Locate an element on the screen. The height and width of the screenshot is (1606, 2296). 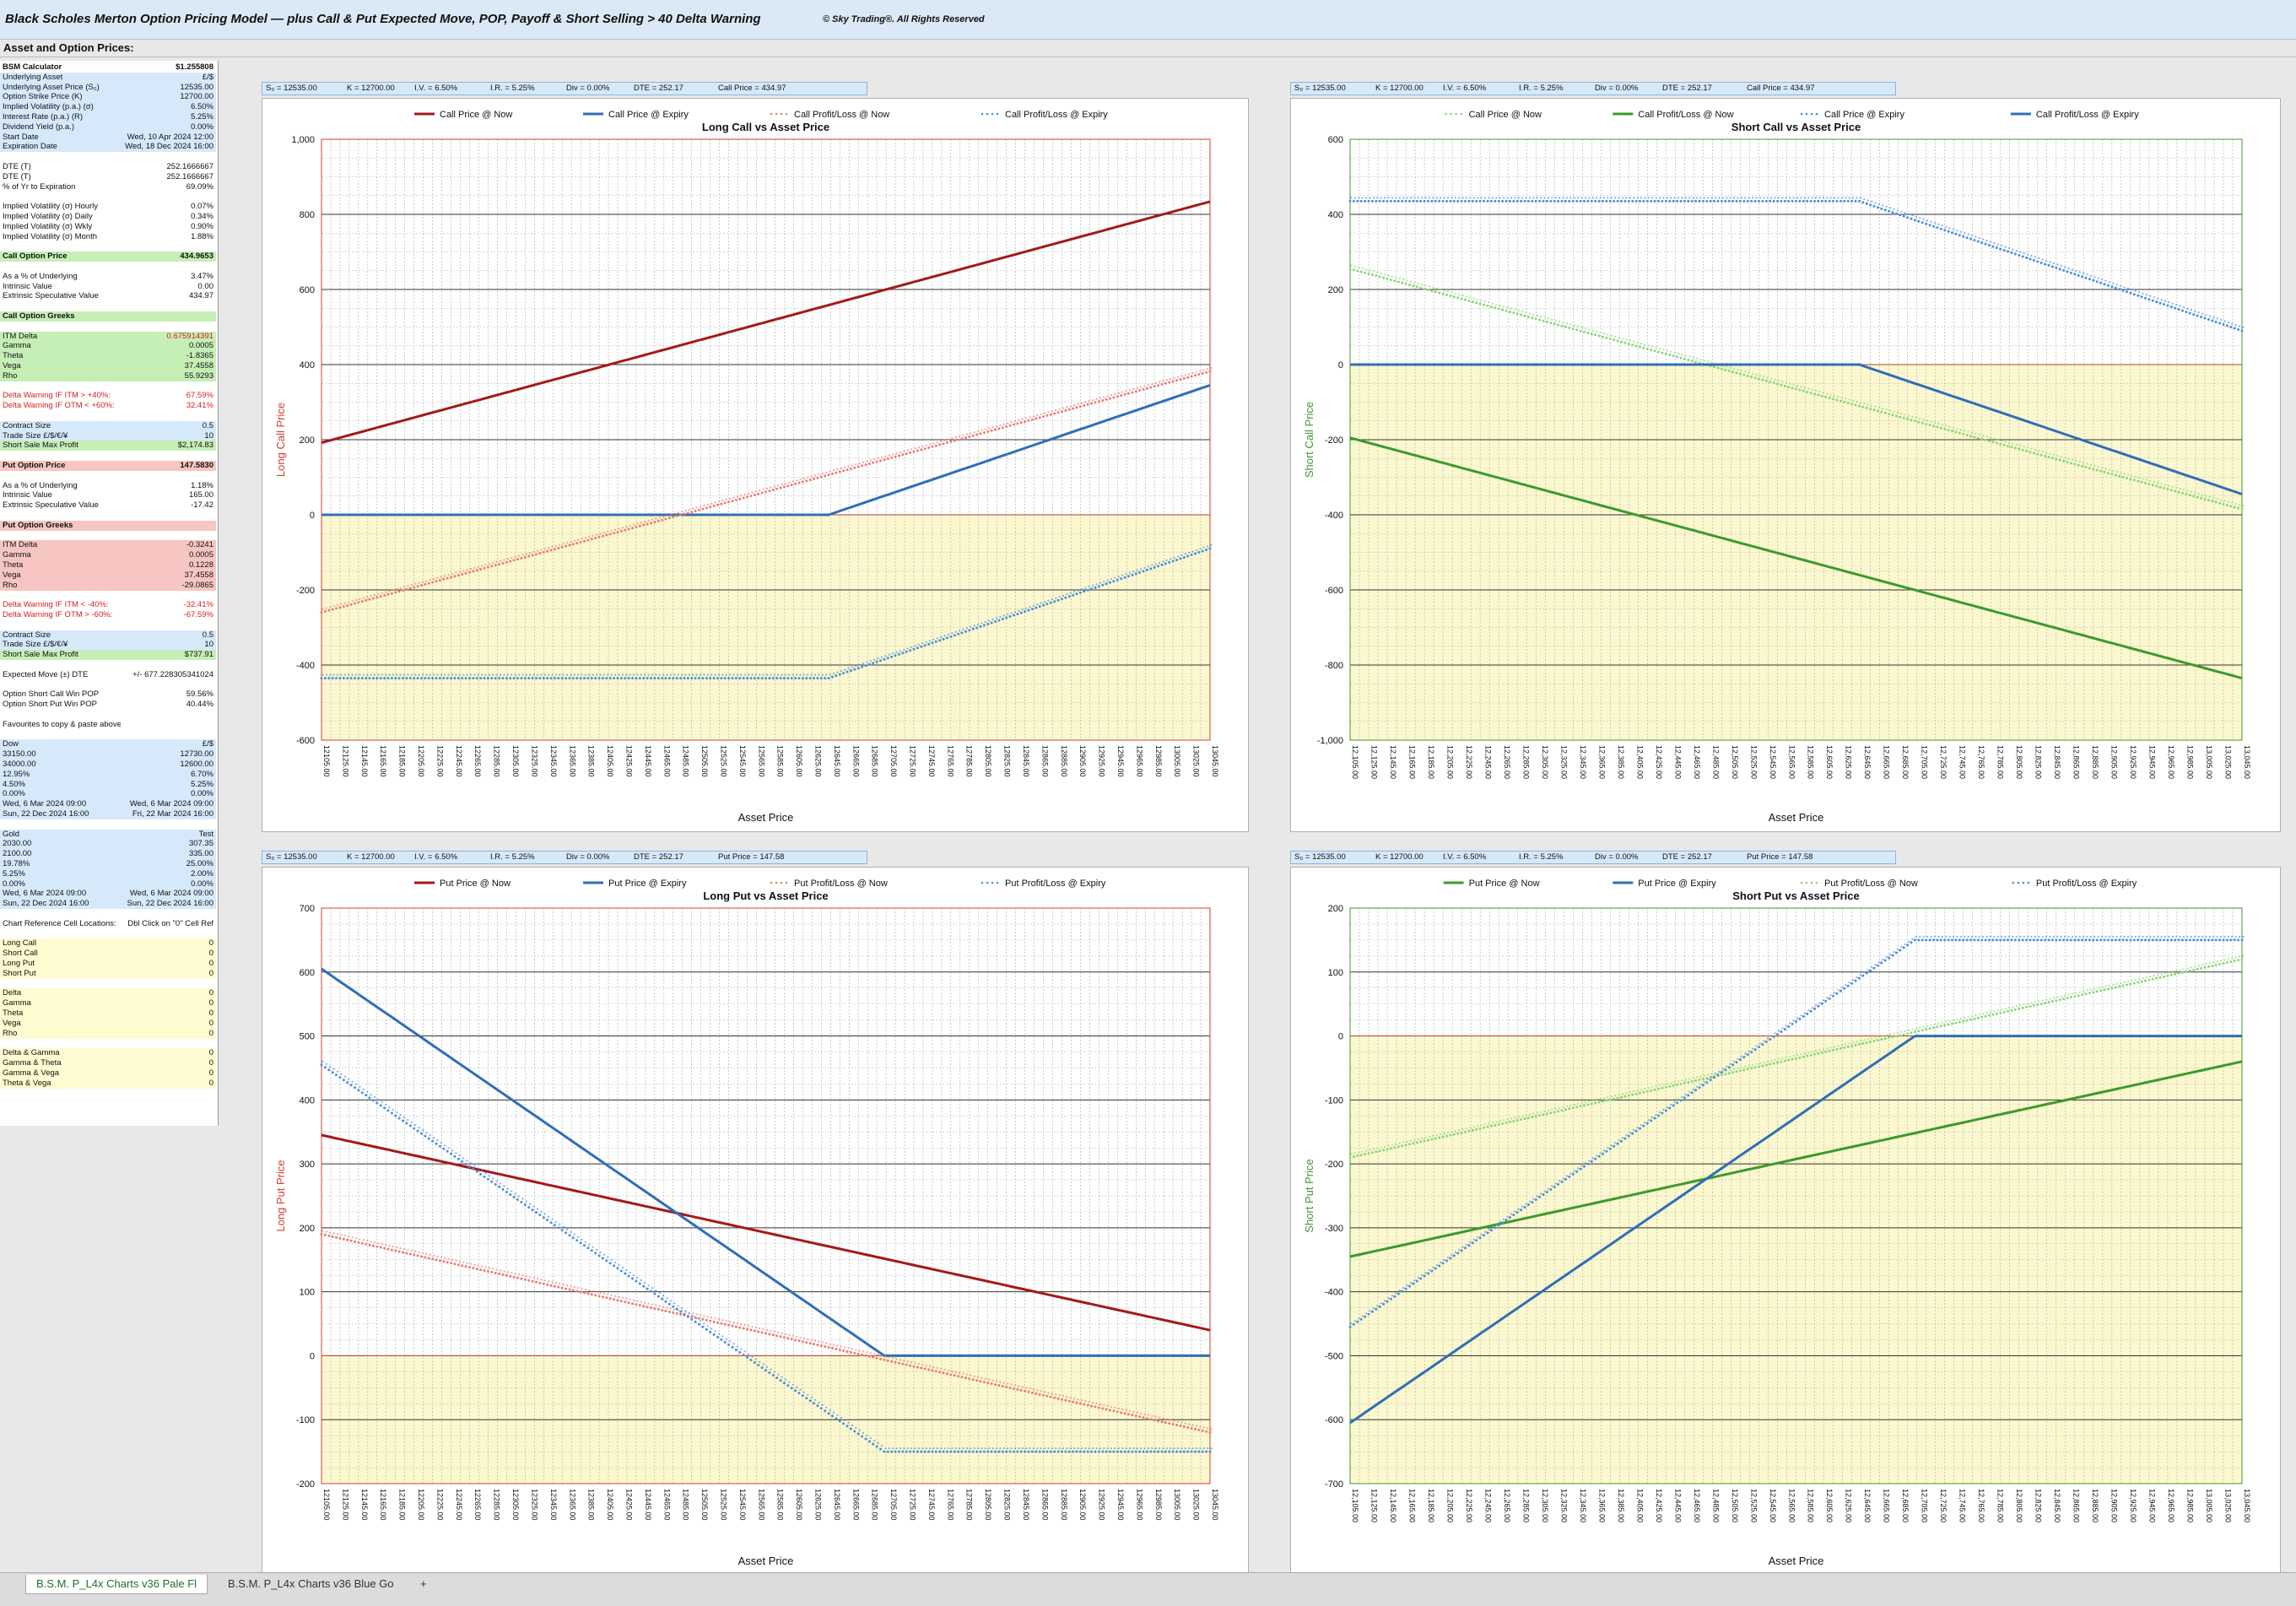
panel-row-value: Test is located at coordinates (167, 835).